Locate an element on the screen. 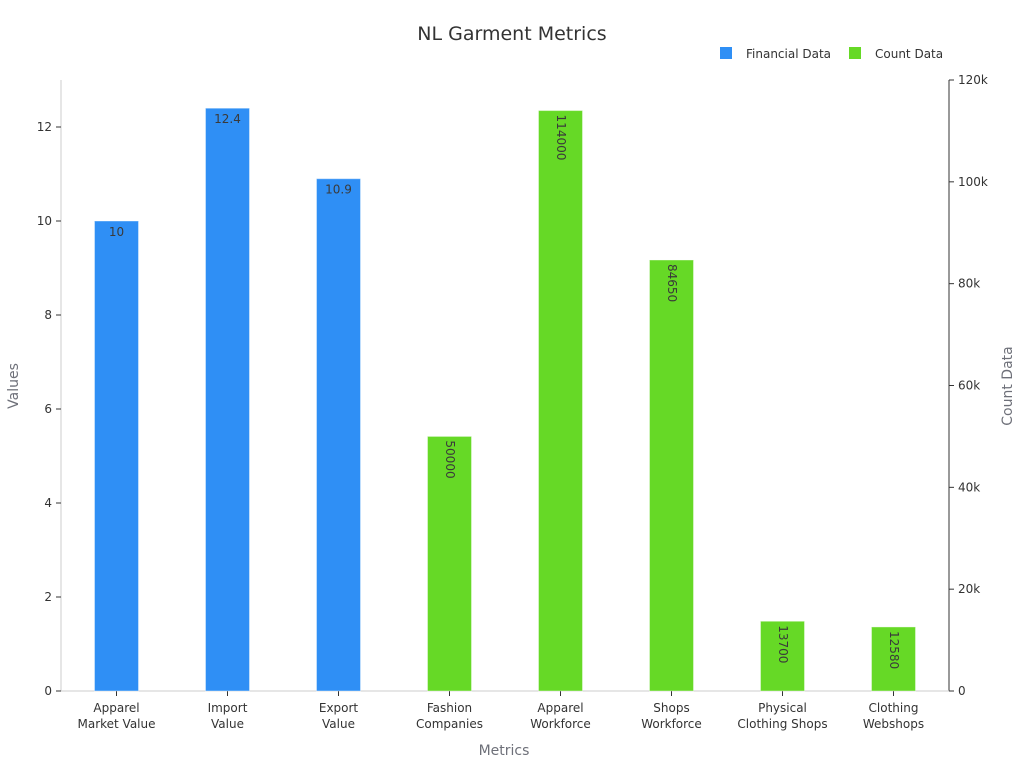  y2-tick-label: 0 is located at coordinates (962, 691).